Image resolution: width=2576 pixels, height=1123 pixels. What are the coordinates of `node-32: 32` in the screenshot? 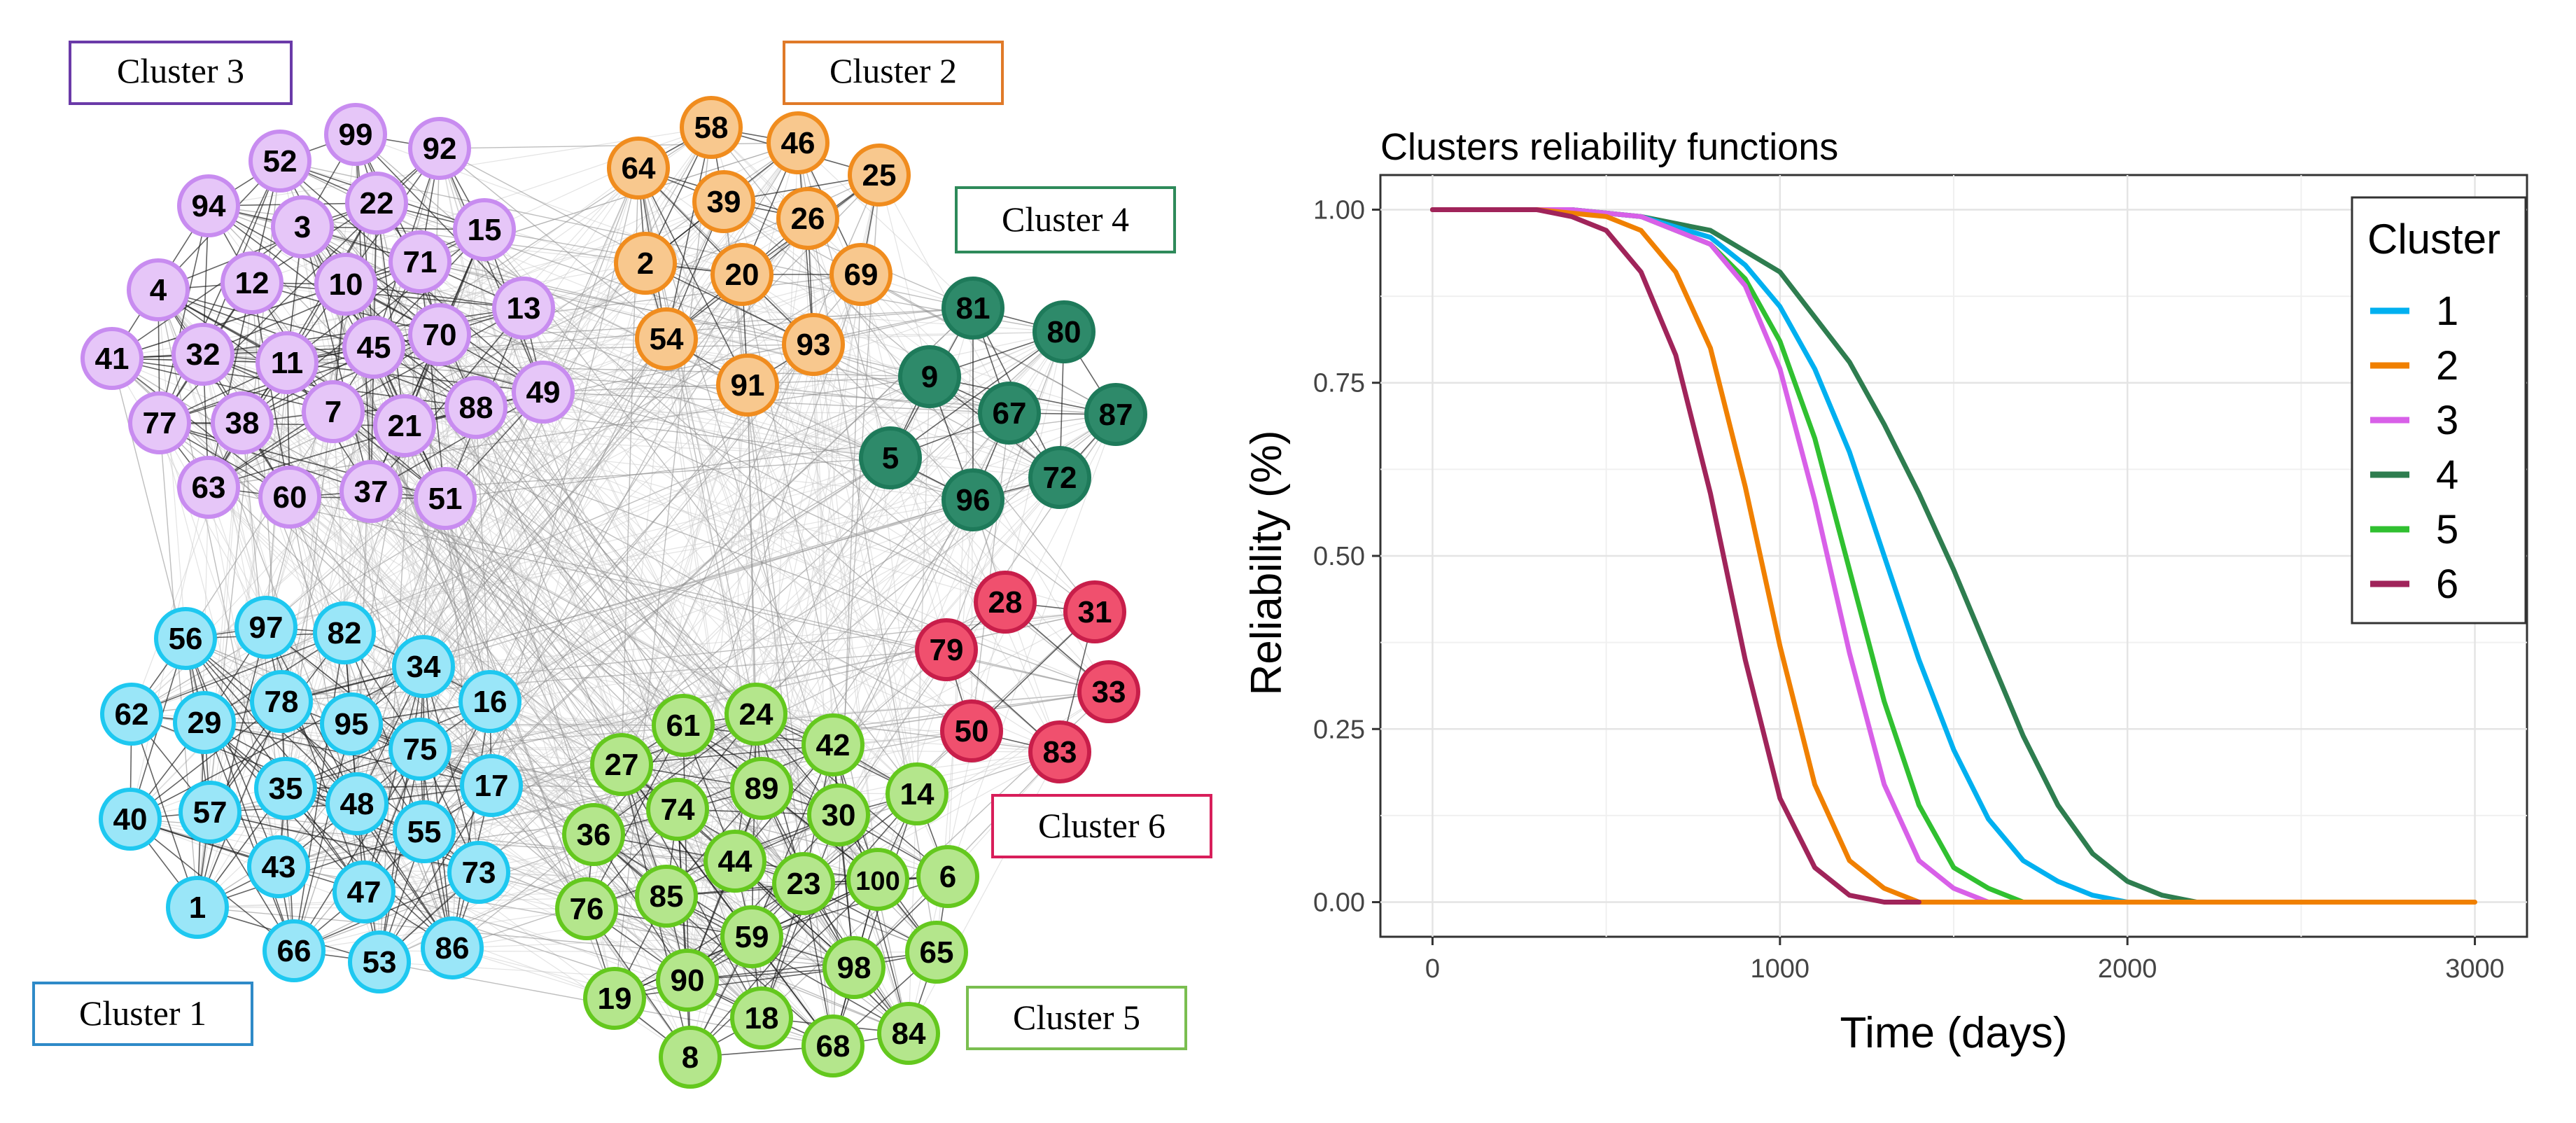 It's located at (203, 354).